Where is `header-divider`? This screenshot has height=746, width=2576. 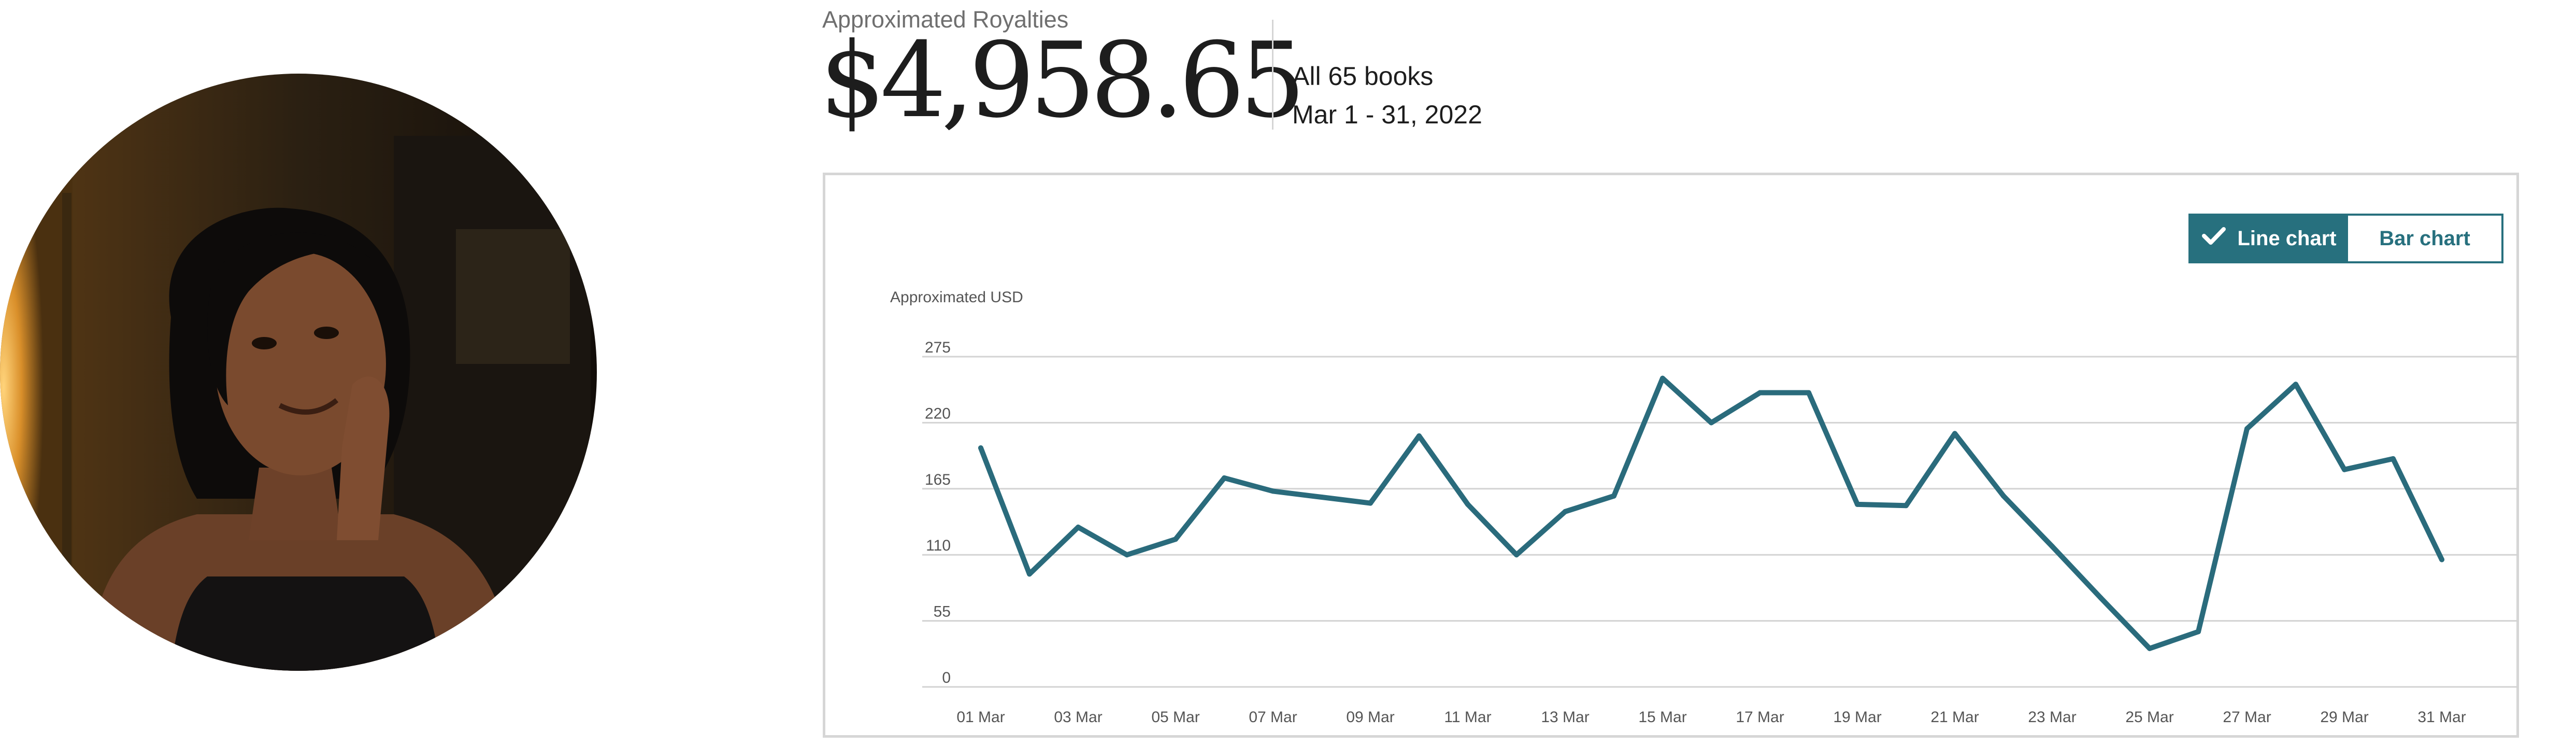 header-divider is located at coordinates (1272, 75).